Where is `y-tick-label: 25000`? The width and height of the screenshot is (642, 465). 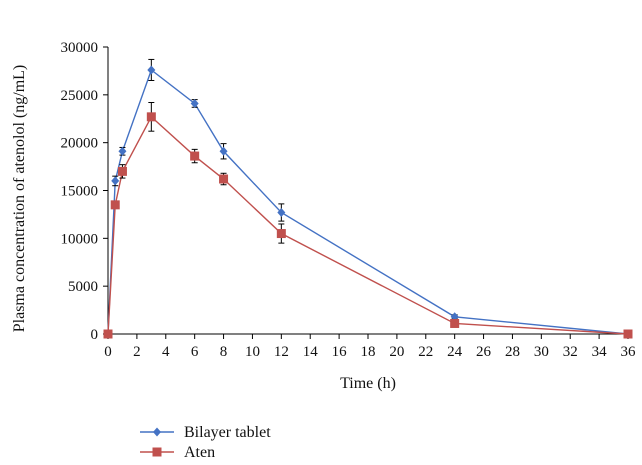 y-tick-label: 25000 is located at coordinates (80, 96).